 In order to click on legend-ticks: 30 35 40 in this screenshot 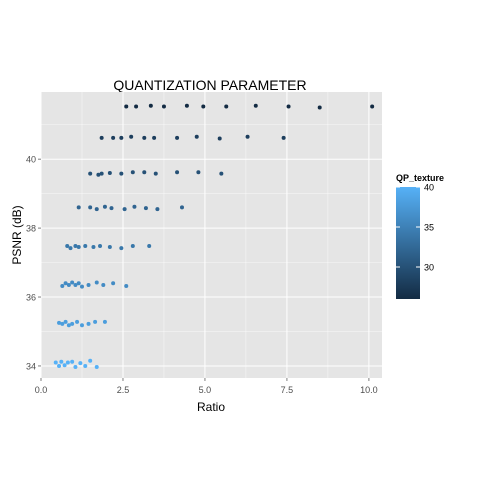, I will do `click(415, 228)`.